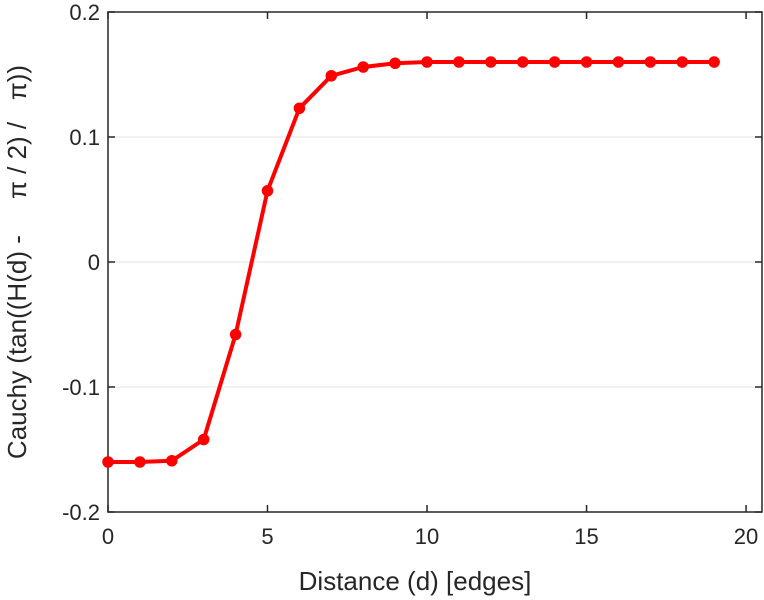 The image size is (764, 600). I want to click on x-tick-label: 20, so click(746, 536).